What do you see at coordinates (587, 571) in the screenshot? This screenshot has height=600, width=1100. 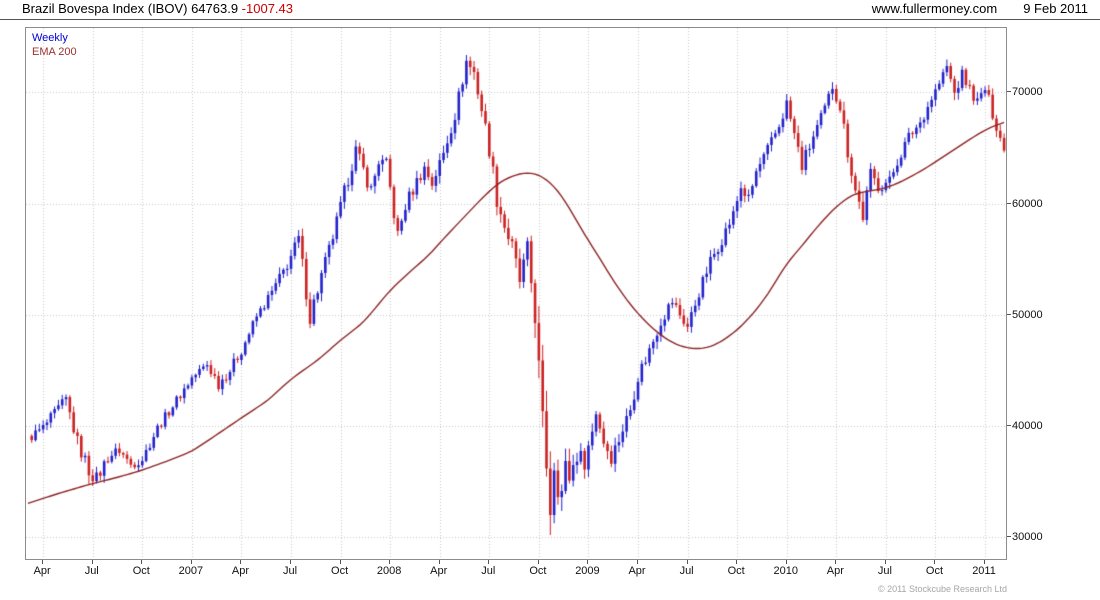 I see `x-axis-label: 2009` at bounding box center [587, 571].